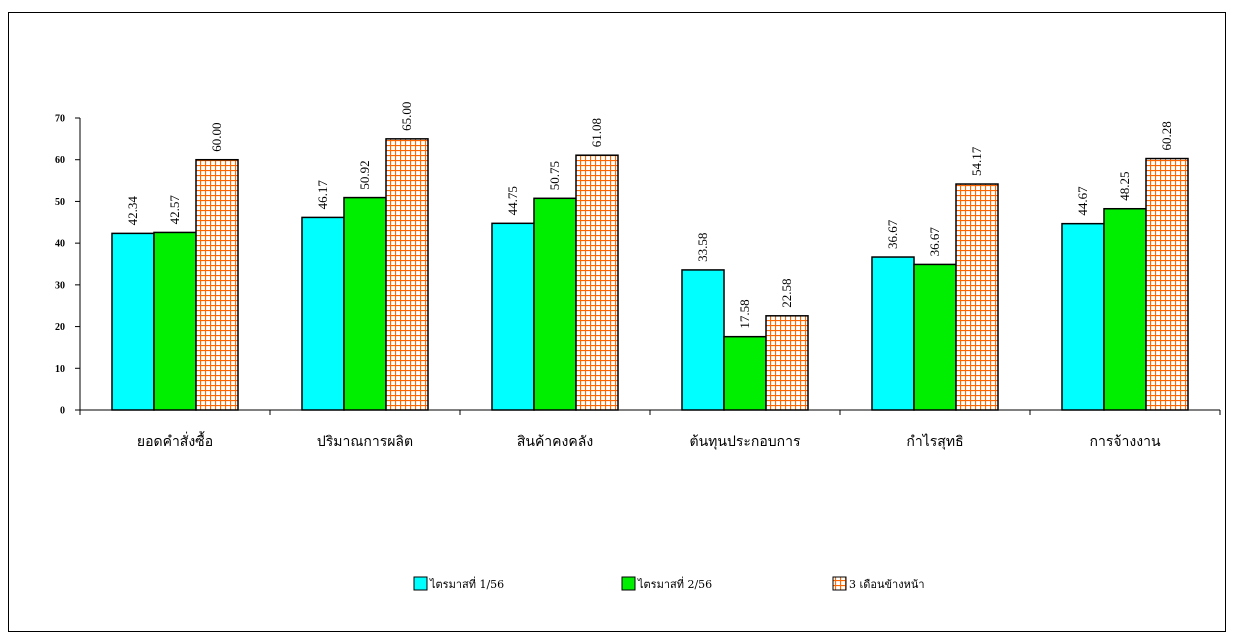 The width and height of the screenshot is (1235, 640). Describe the element at coordinates (1124, 185) in the screenshot. I see `data-label: 48.25` at that location.